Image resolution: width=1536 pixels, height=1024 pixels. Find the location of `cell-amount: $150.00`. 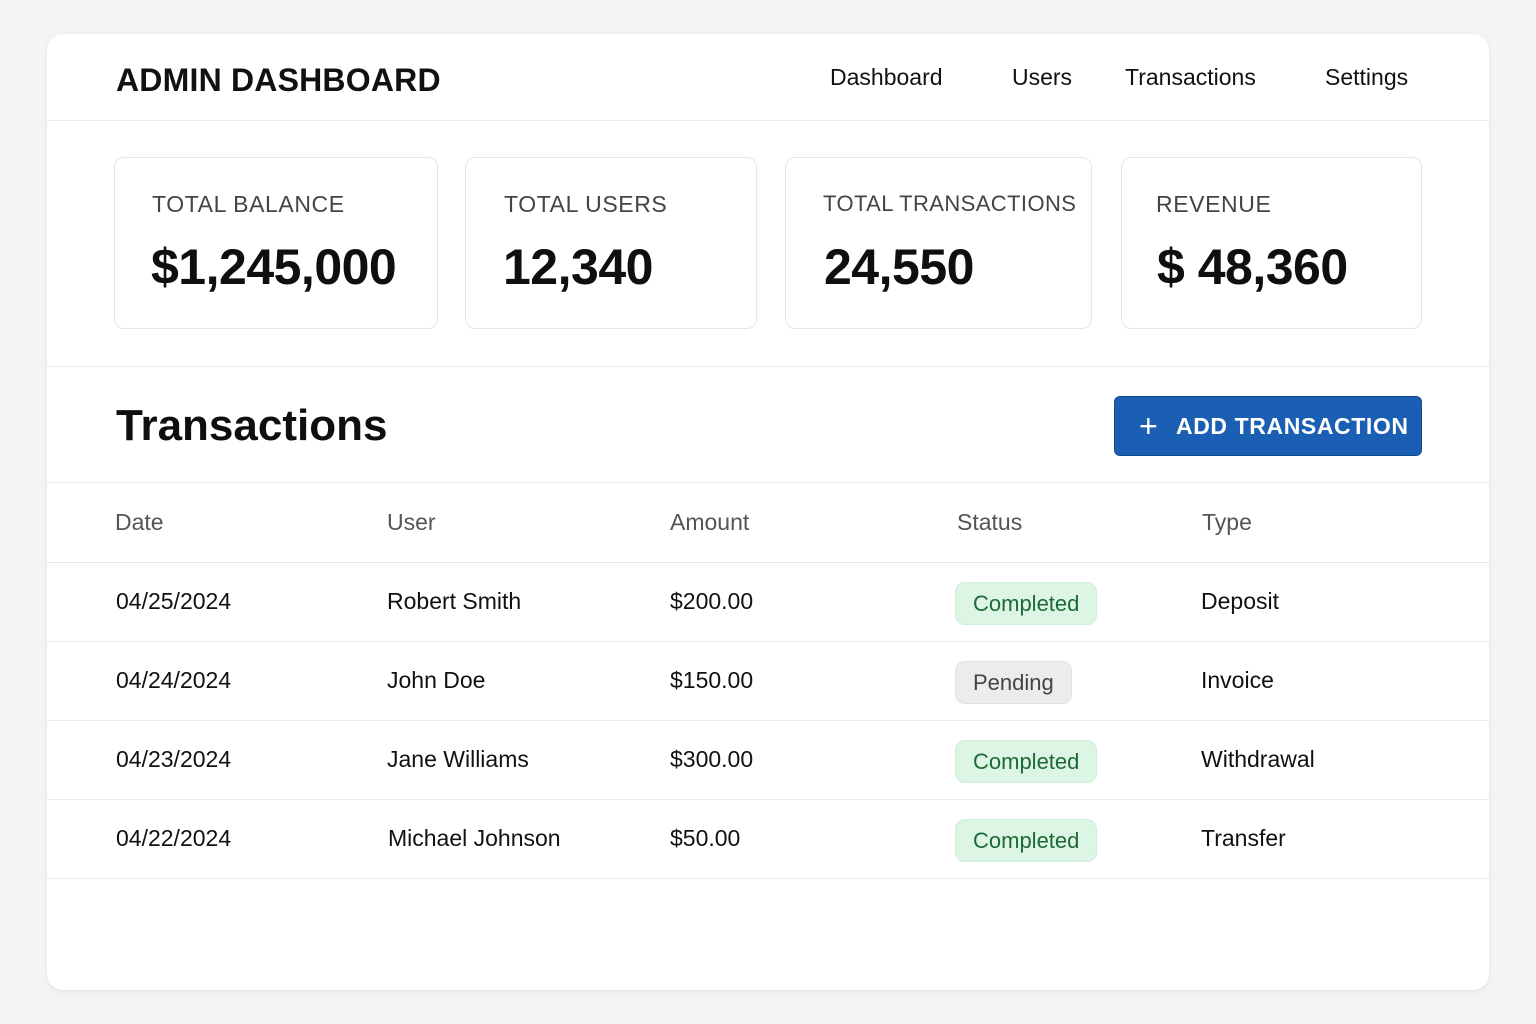

cell-amount: $150.00 is located at coordinates (712, 680).